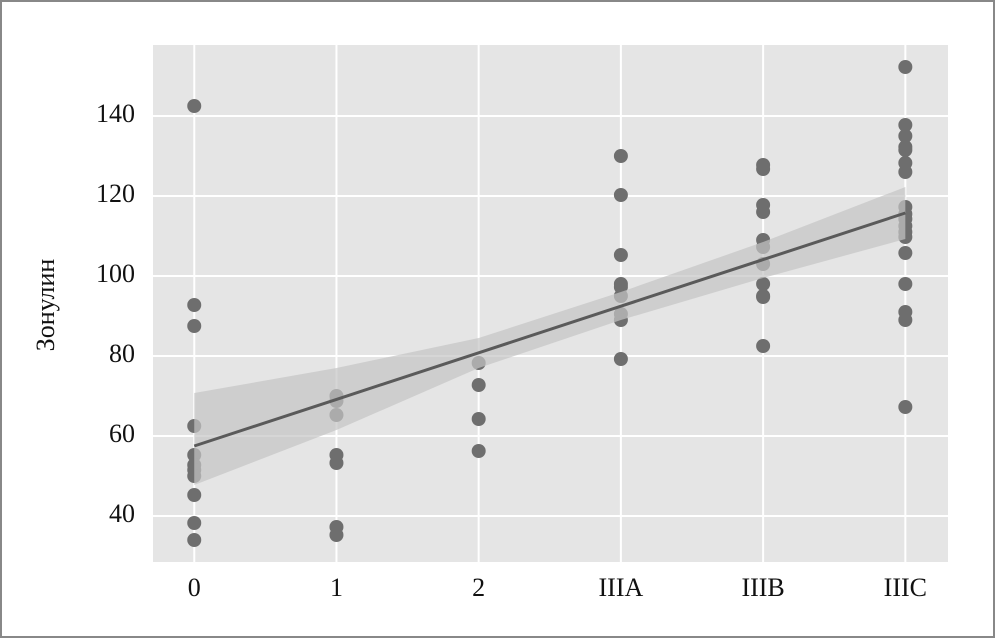 The height and width of the screenshot is (638, 995). What do you see at coordinates (194, 587) in the screenshot?
I see `x-tick-label: 0` at bounding box center [194, 587].